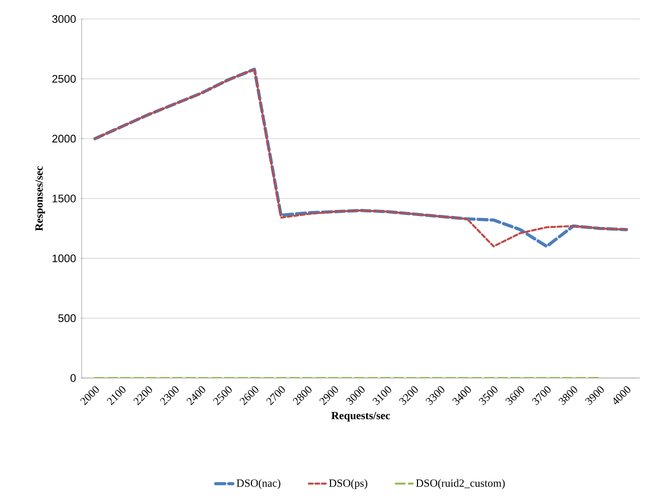 The image size is (655, 502). I want to click on legend-label: DSO(ps), so click(348, 484).